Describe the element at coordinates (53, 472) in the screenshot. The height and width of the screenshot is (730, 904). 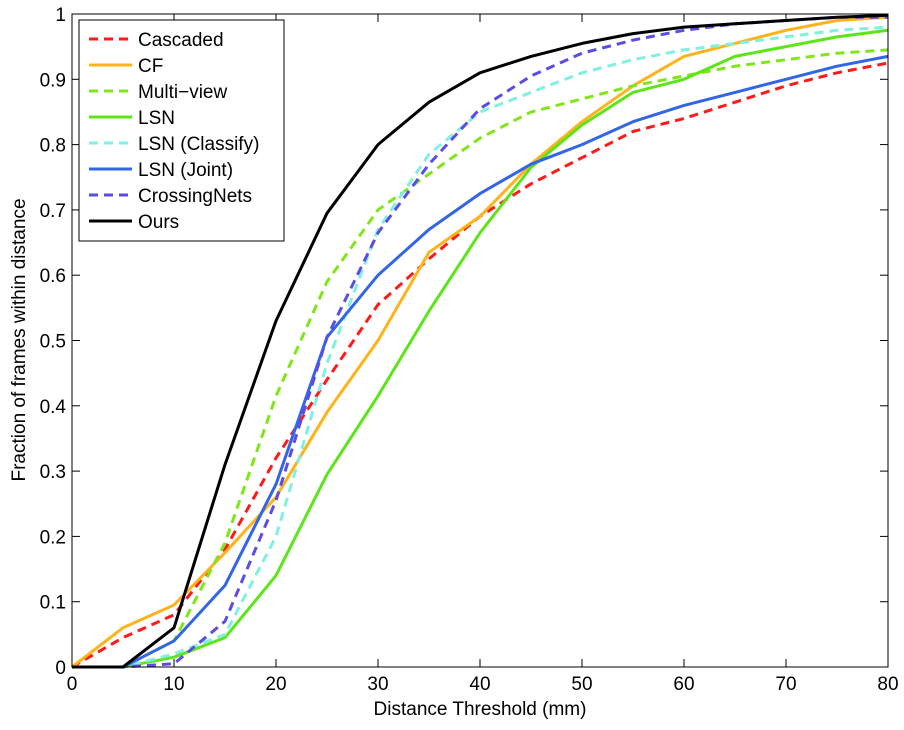
I see `y-tick-label: 0.3` at that location.